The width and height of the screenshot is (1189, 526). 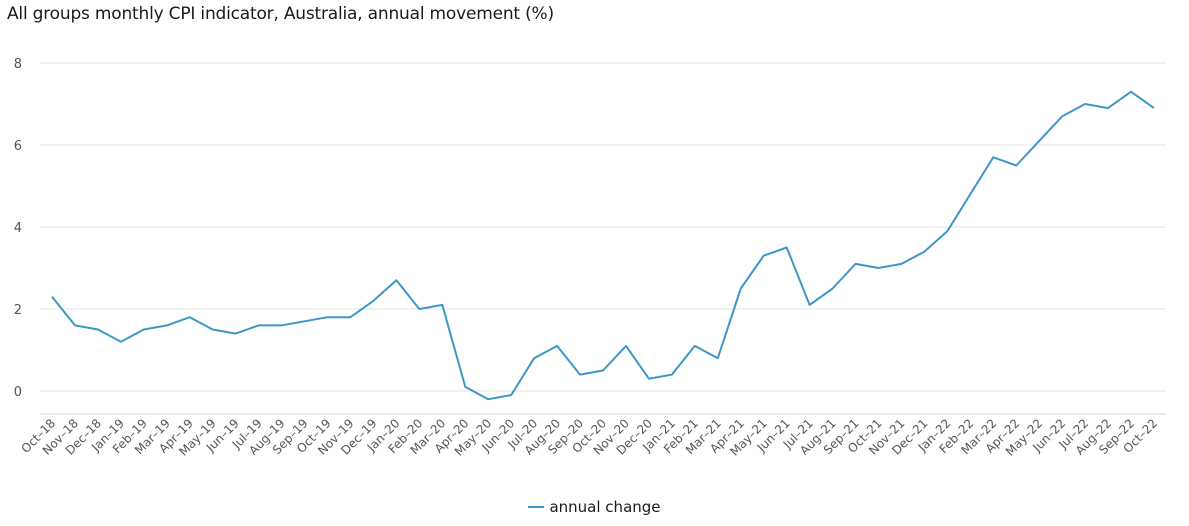 I want to click on legend: annual change, so click(x=594, y=507).